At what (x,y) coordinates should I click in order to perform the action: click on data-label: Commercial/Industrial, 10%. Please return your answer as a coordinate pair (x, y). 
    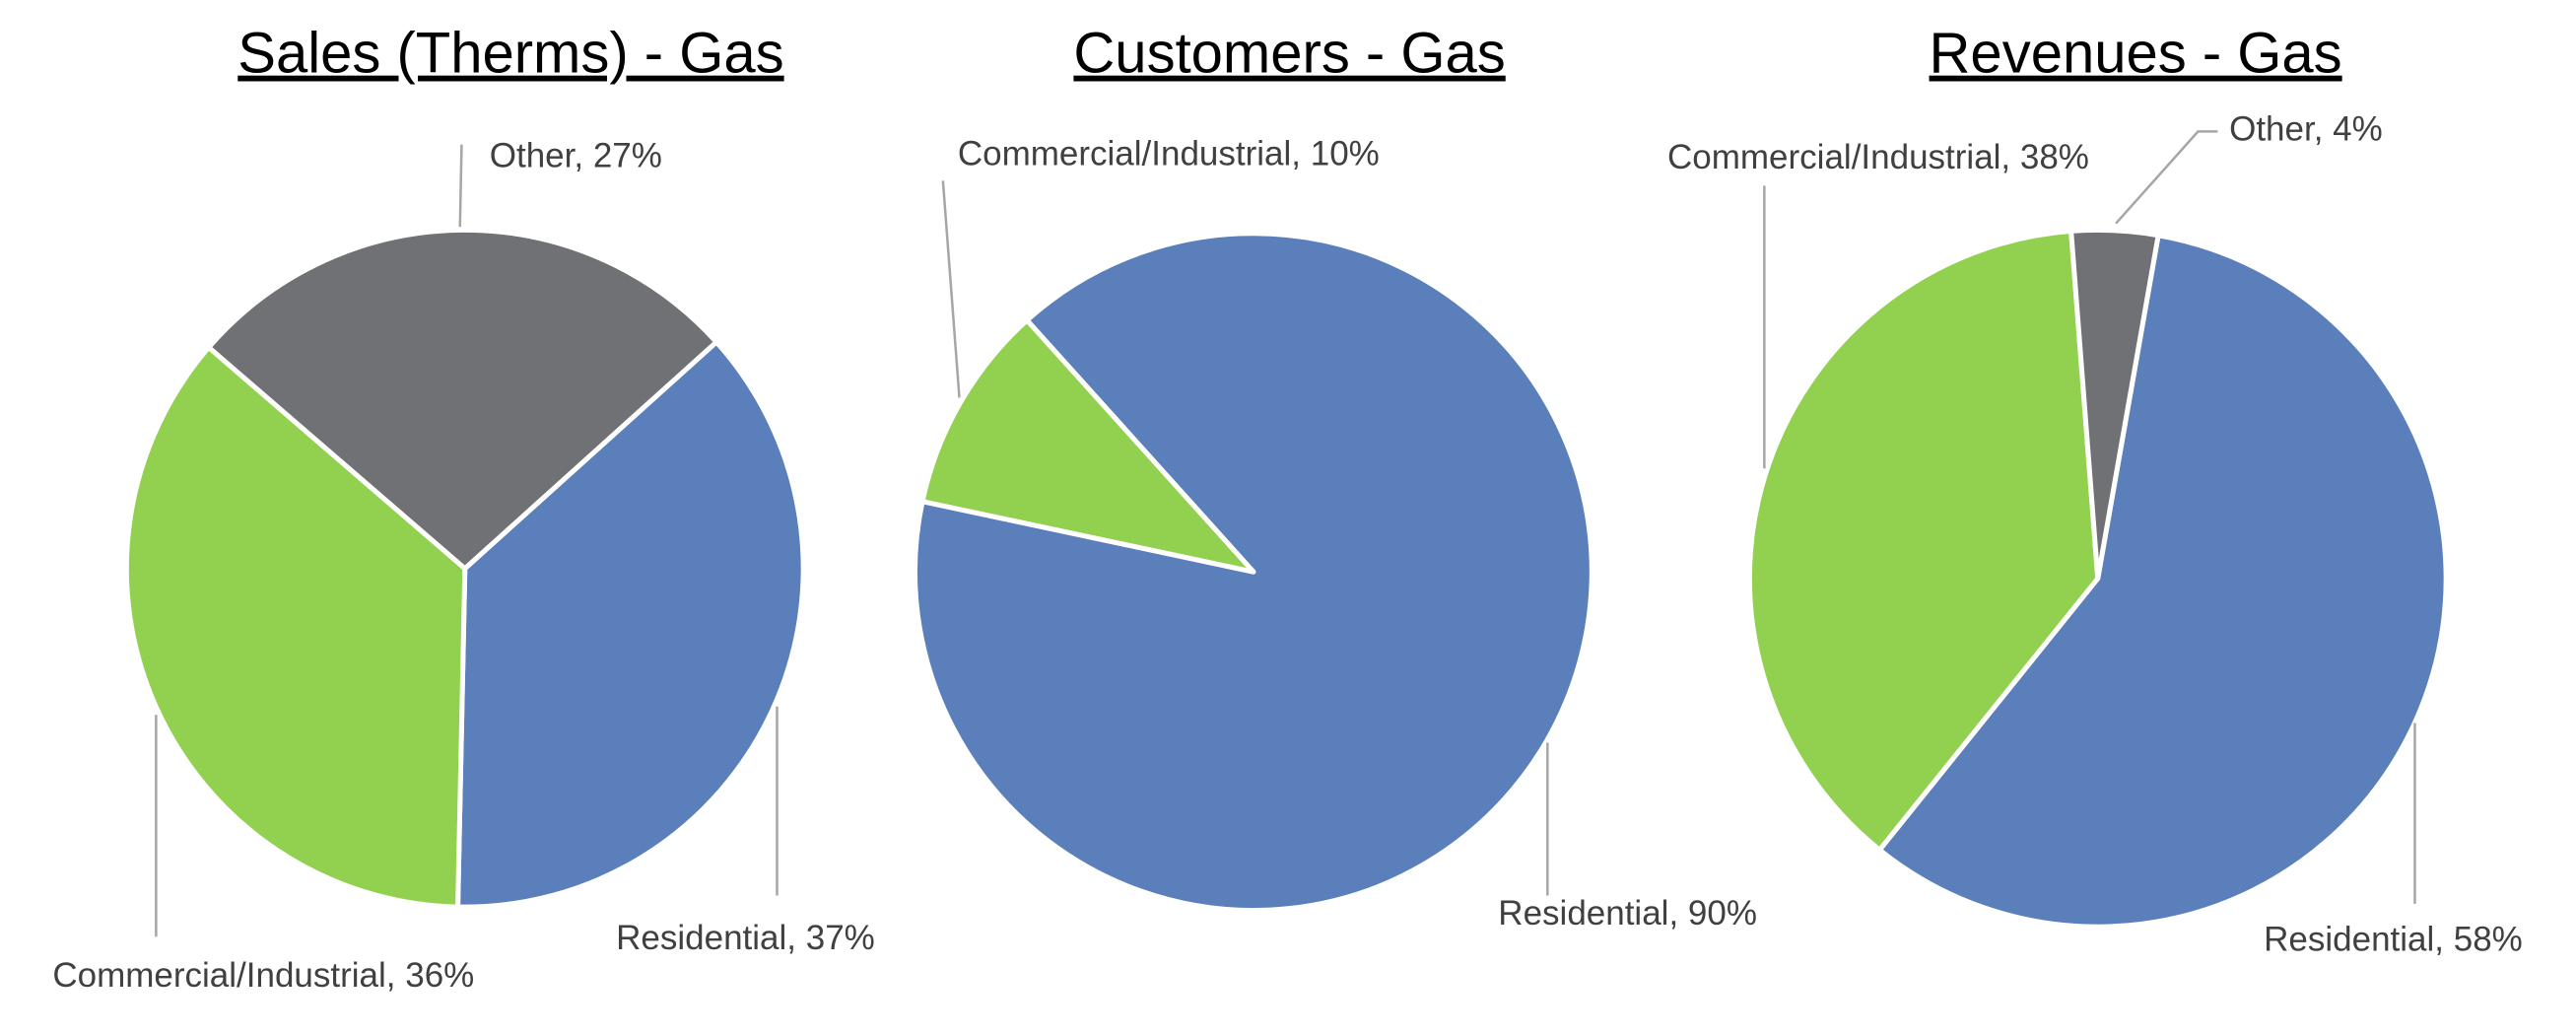
    Looking at the image, I should click on (1169, 154).